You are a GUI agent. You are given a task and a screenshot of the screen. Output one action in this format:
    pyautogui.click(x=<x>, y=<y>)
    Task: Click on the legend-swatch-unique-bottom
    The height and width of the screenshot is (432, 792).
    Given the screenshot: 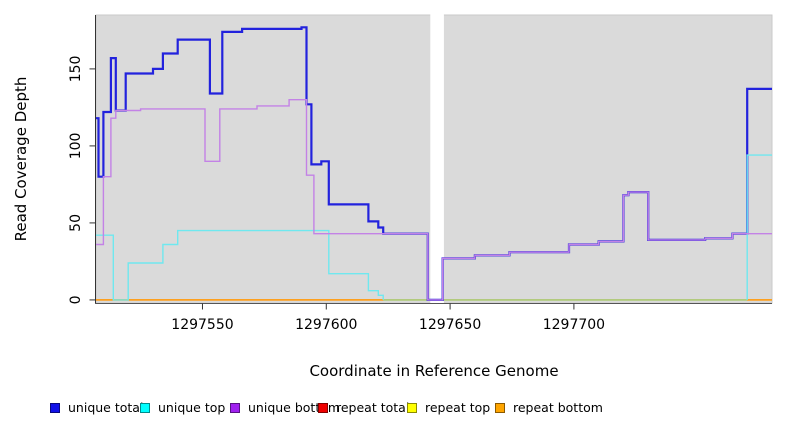 What is the action you would take?
    pyautogui.click(x=235, y=408)
    